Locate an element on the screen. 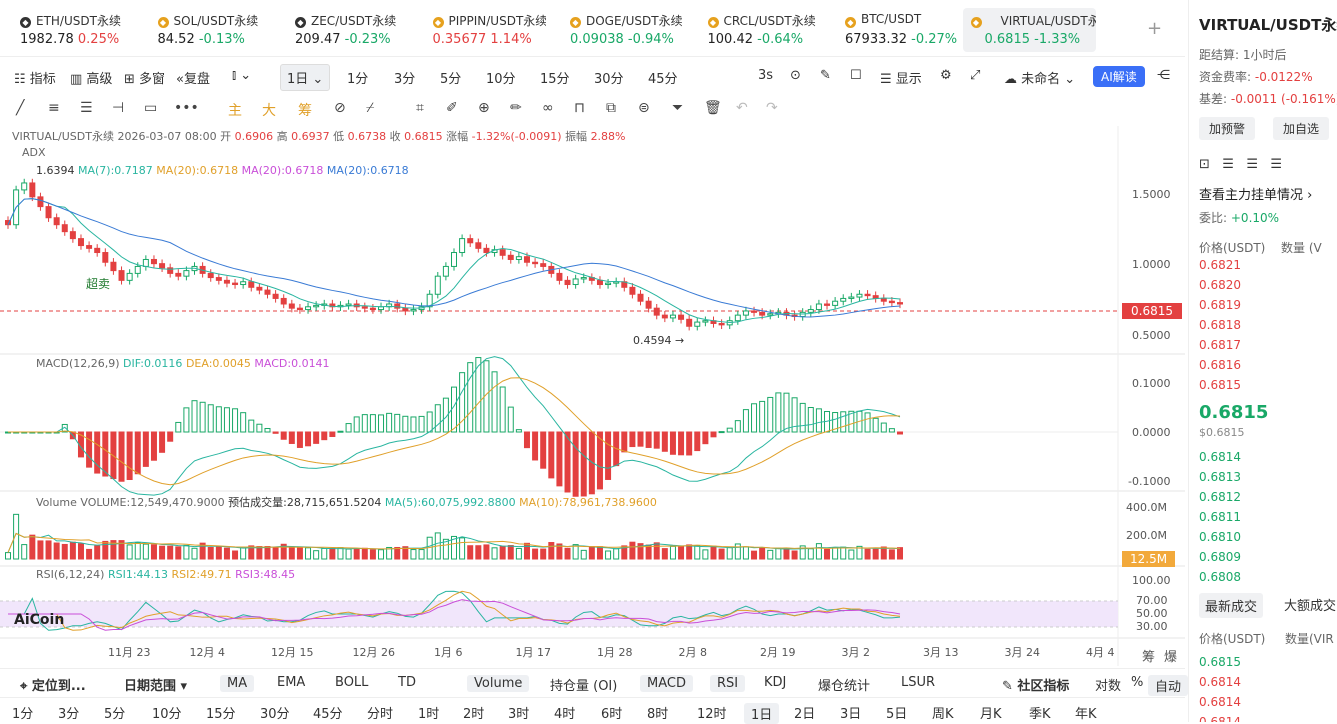 This screenshot has height=724, width=1337. display-button: ☰ 显示 is located at coordinates (901, 79).